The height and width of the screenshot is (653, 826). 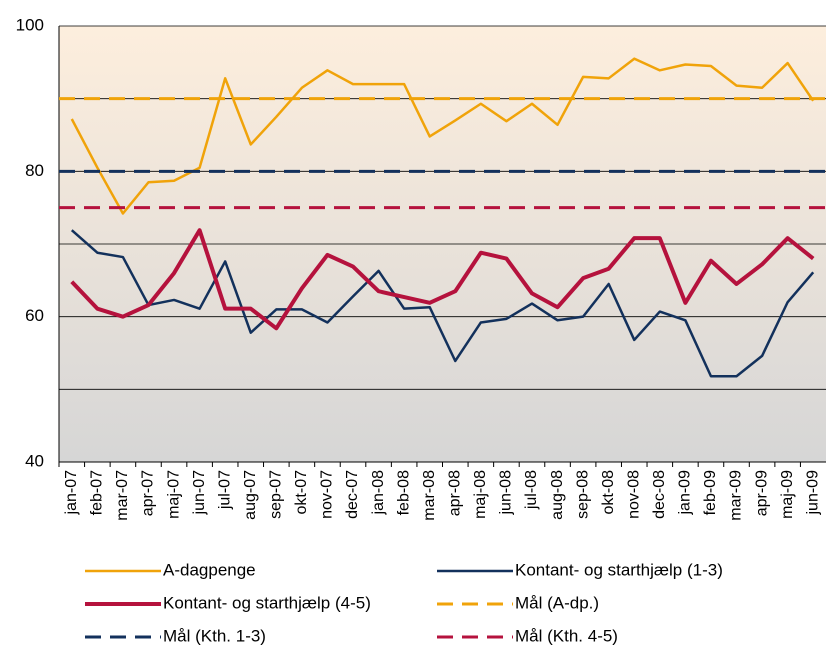 I want to click on y-tick-label: 80, so click(x=34, y=170).